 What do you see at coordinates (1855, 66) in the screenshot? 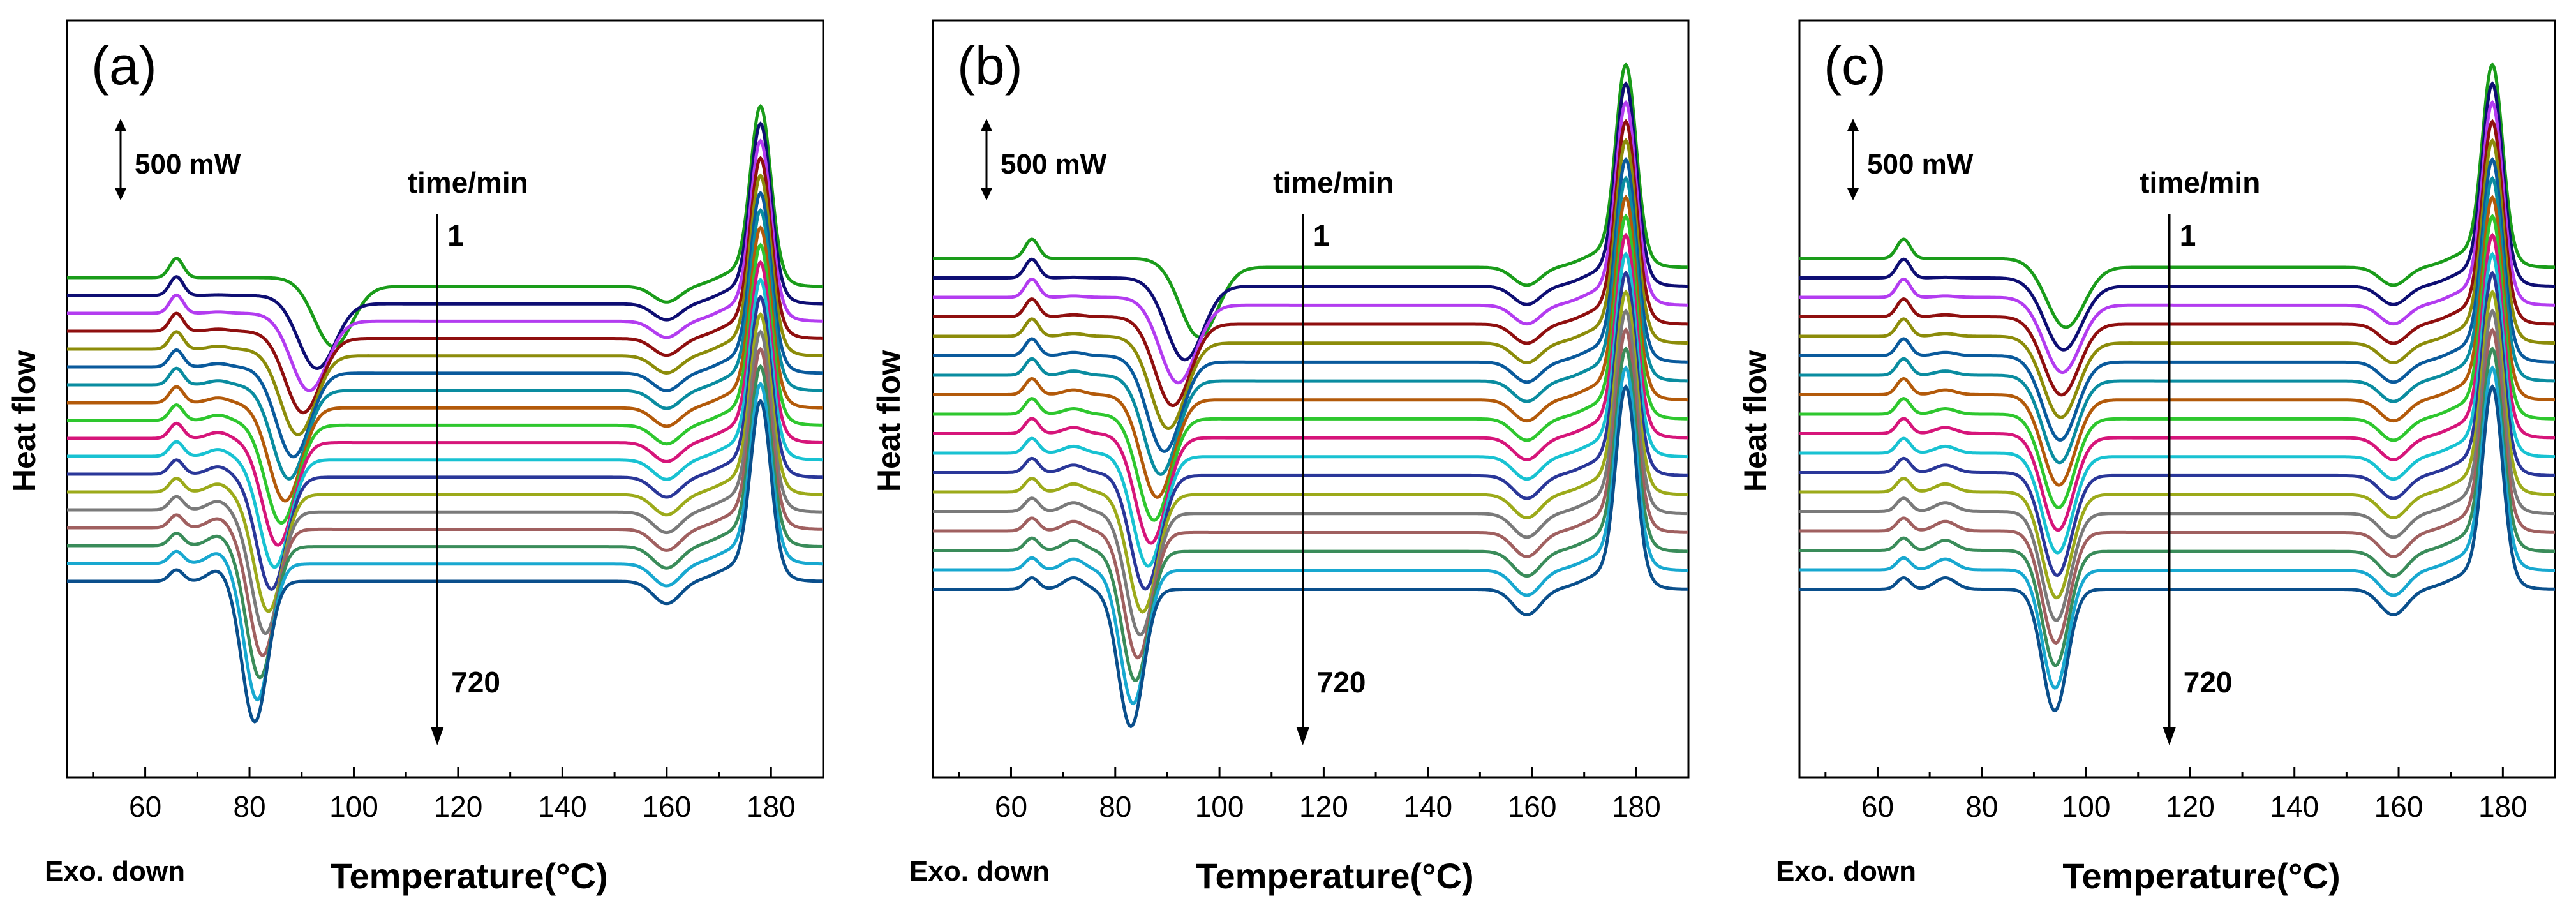
I see `panel-label: (c)` at bounding box center [1855, 66].